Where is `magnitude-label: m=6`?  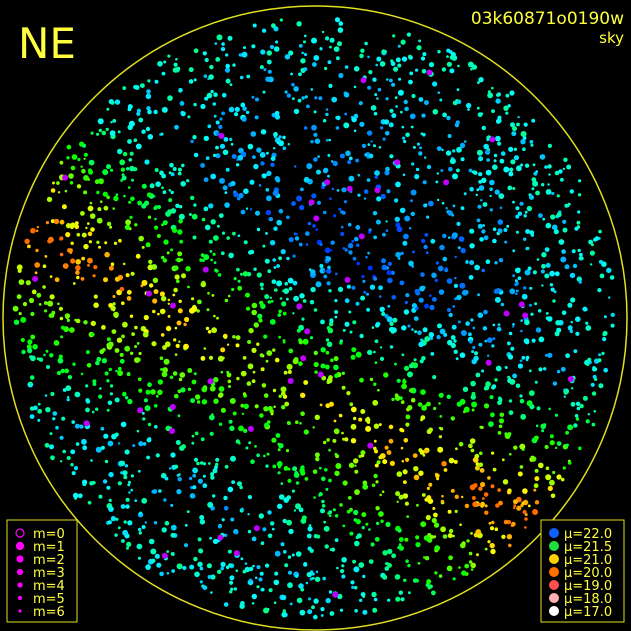
magnitude-label: m=6 is located at coordinates (49, 612).